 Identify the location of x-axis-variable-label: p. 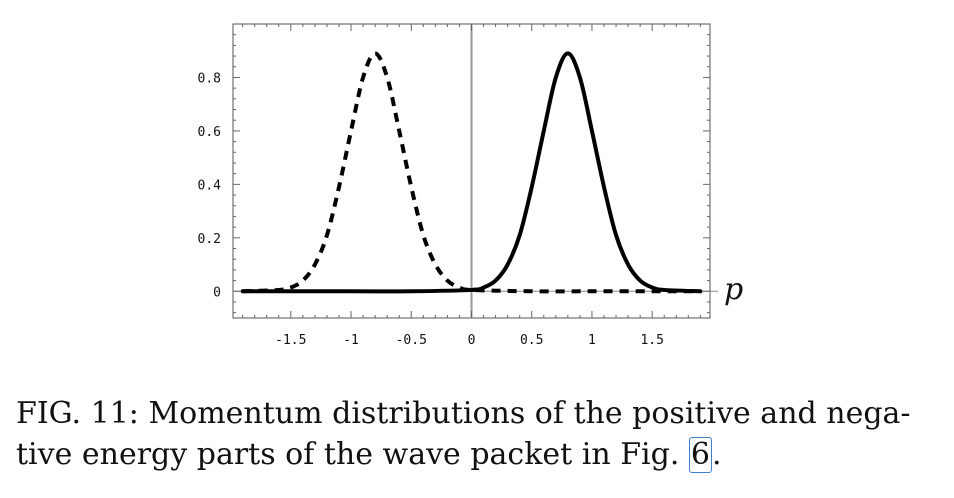
(733, 289).